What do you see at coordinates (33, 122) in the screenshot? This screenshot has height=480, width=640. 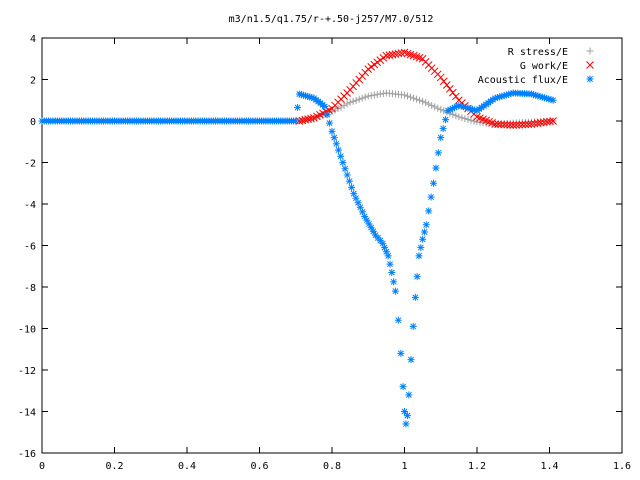 I see `y-tick-label: 0` at bounding box center [33, 122].